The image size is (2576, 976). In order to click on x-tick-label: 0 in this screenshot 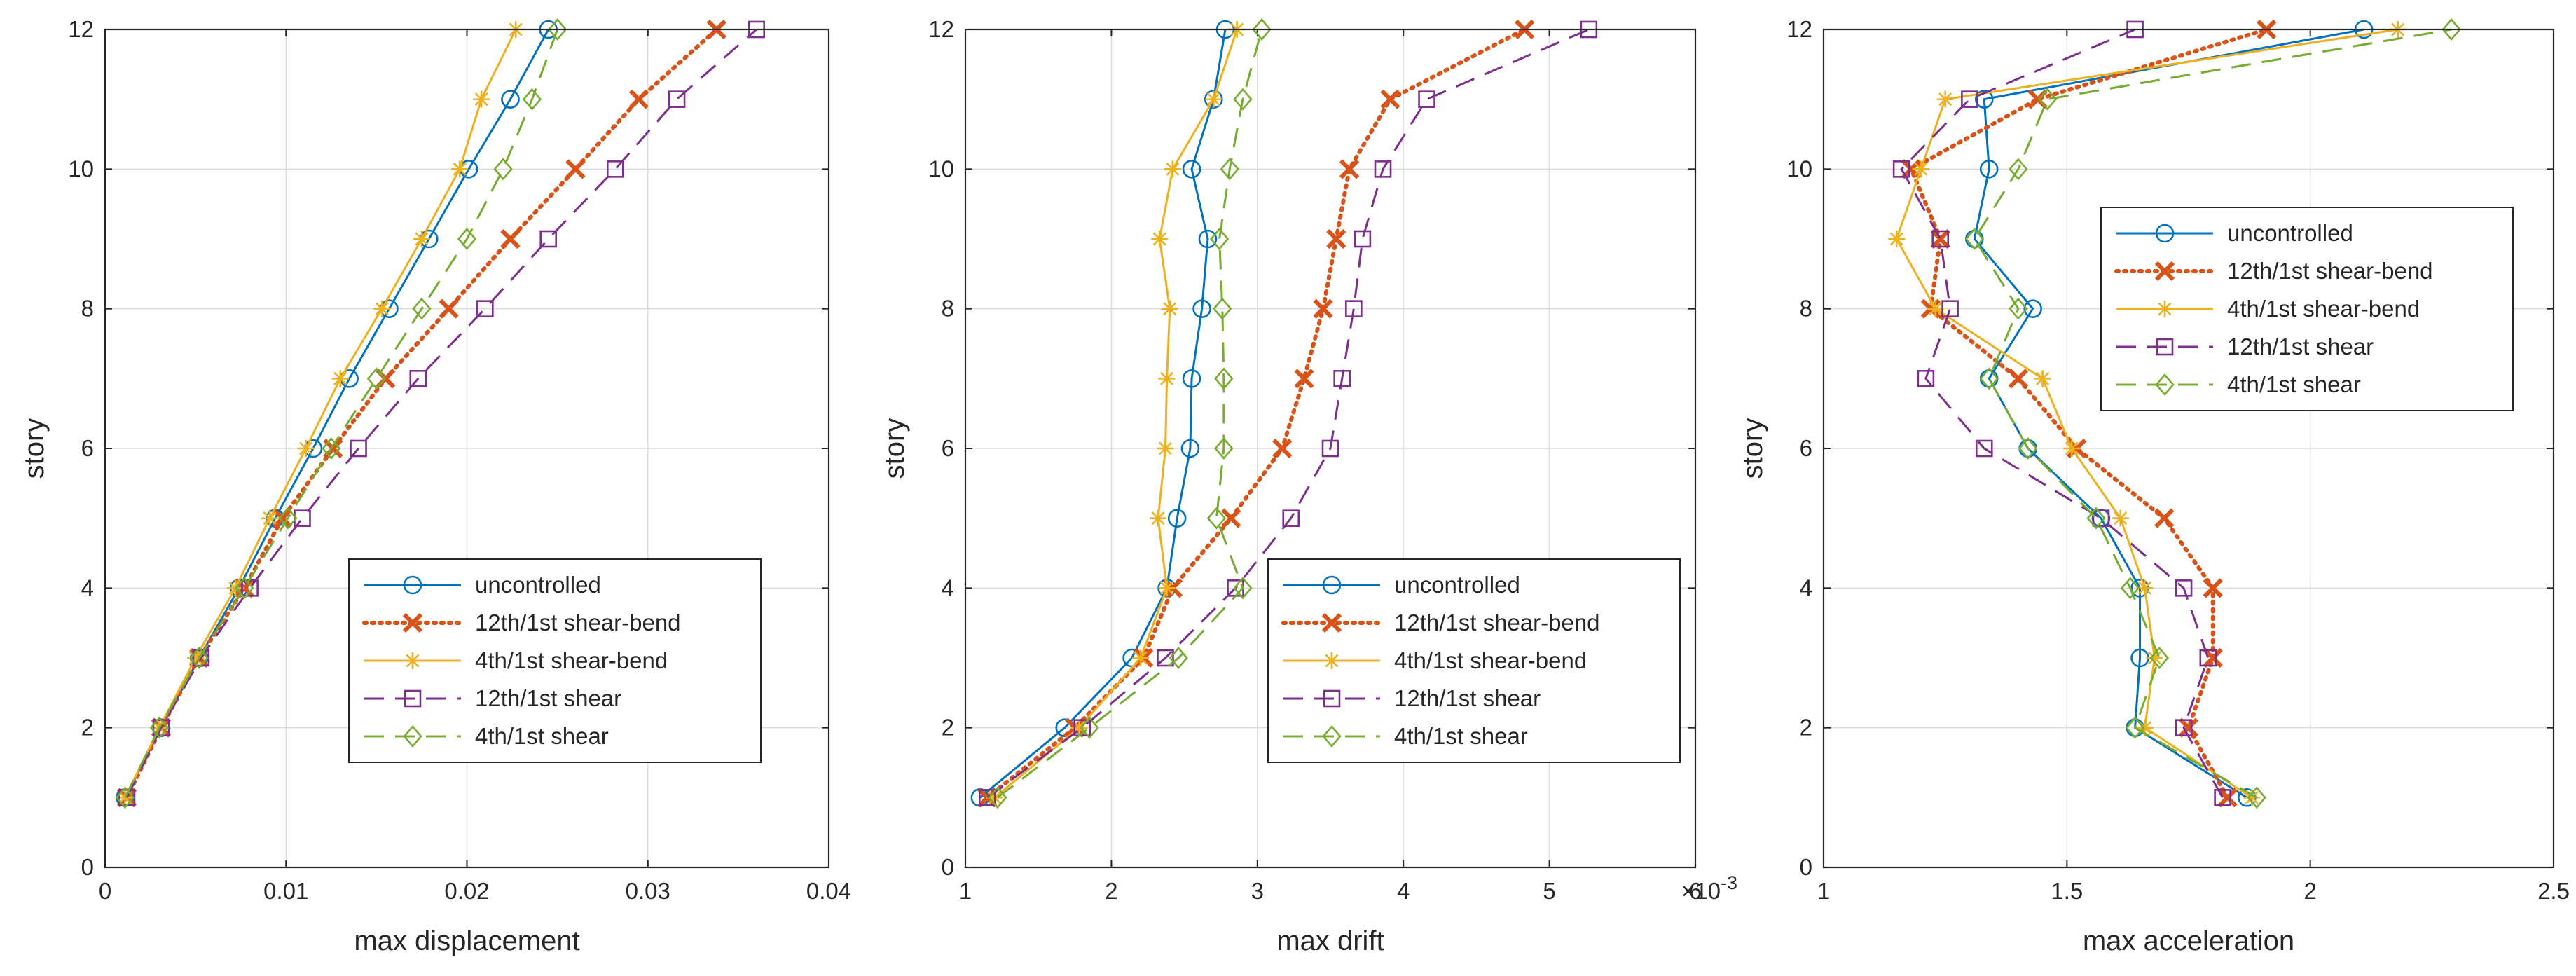, I will do `click(105, 891)`.